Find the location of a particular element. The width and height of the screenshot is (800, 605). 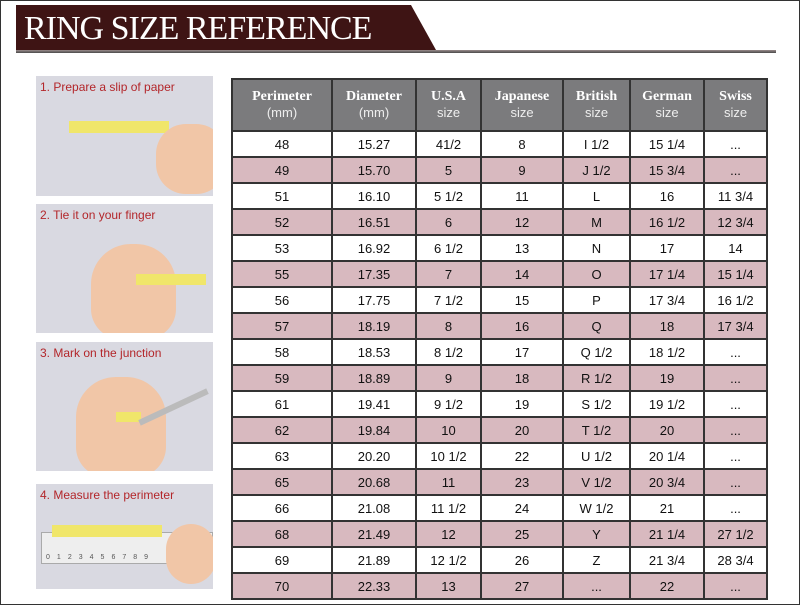

table-cell: 20 3/4 is located at coordinates (667, 482).